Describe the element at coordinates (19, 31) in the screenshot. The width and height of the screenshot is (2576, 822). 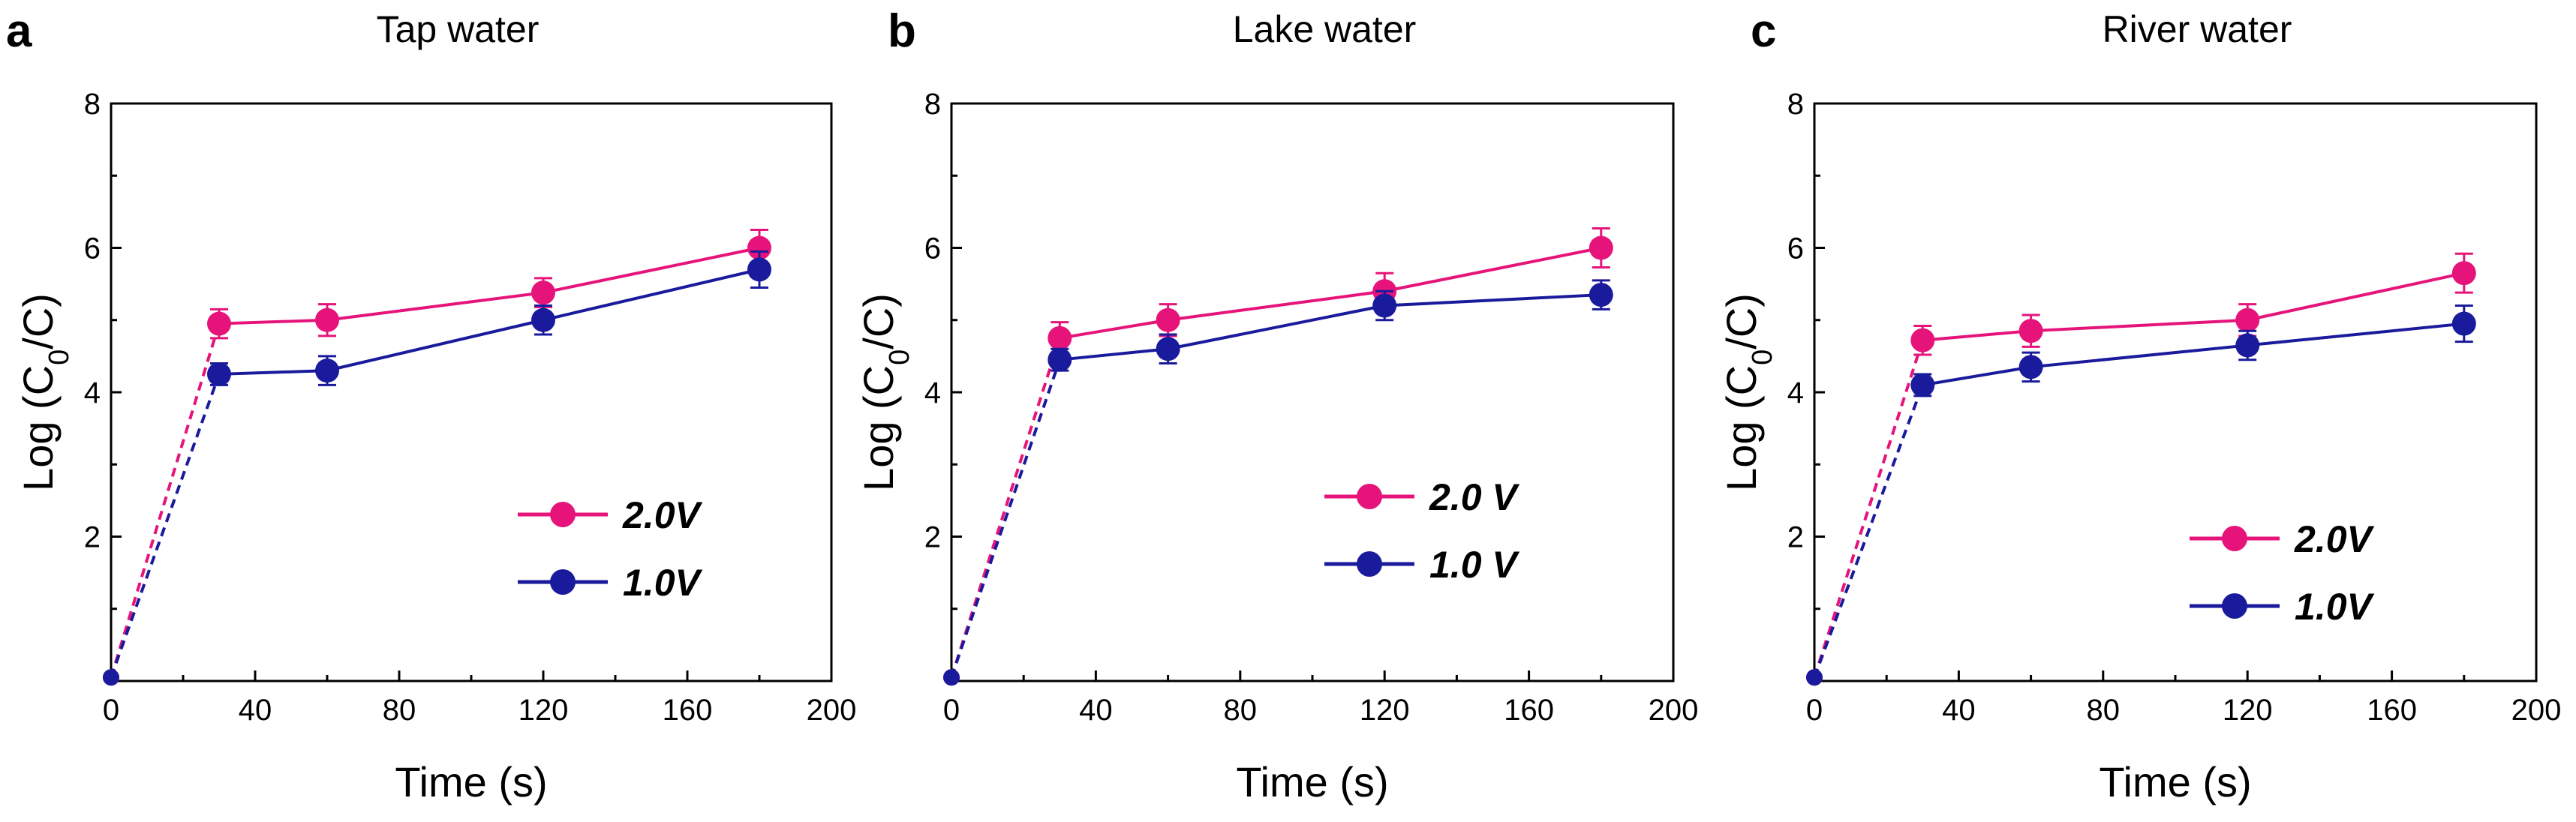
I see `panel-letter: a` at that location.